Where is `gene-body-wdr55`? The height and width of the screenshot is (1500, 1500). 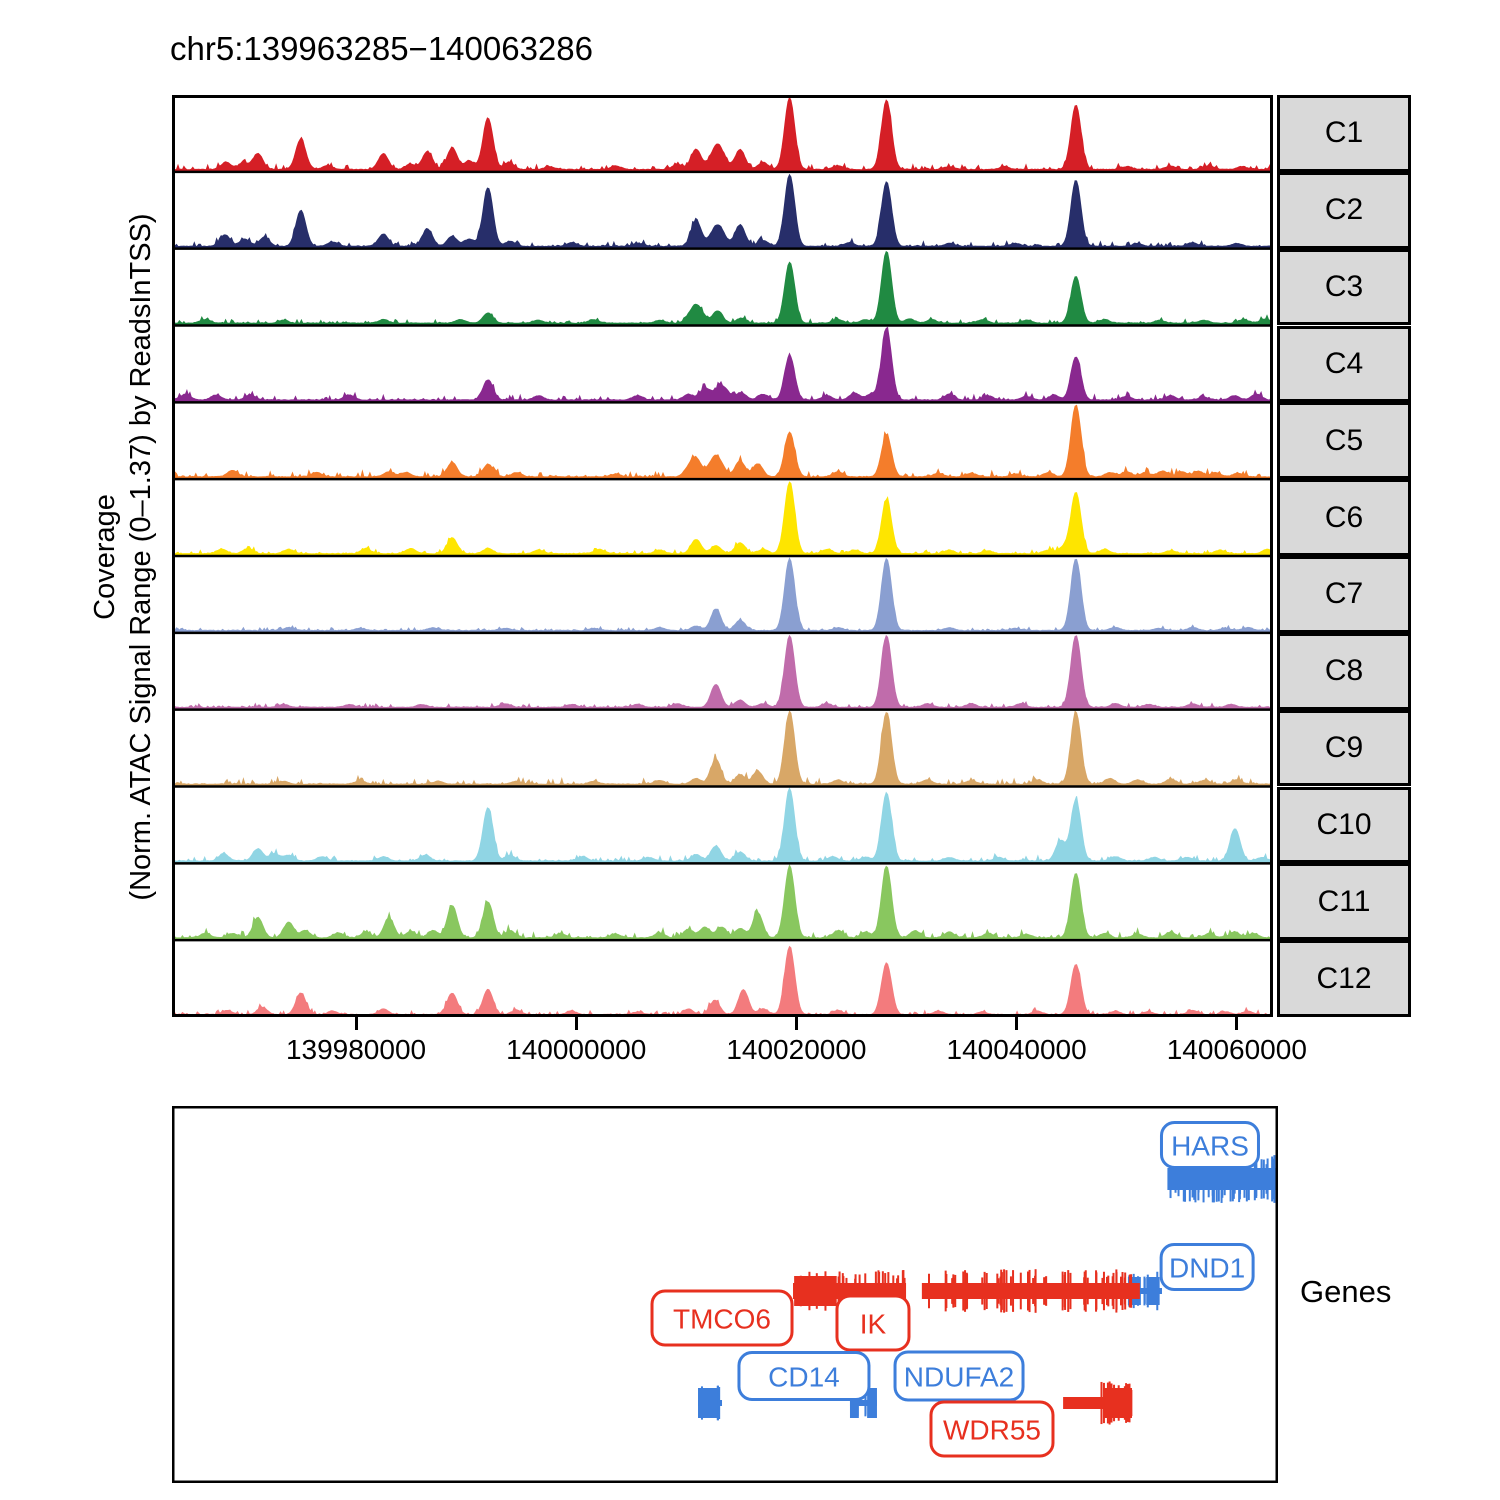 gene-body-wdr55 is located at coordinates (1098, 1403).